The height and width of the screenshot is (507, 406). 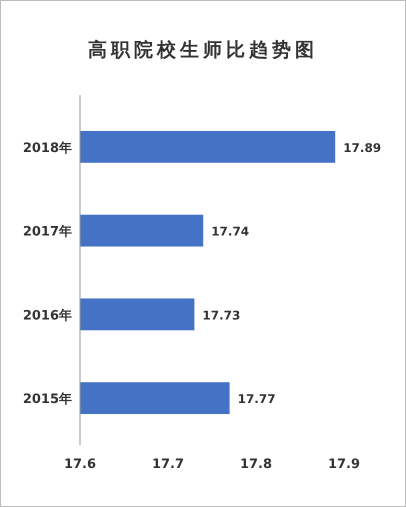 I want to click on title: 高职院校生师比趋势图, so click(x=203, y=50).